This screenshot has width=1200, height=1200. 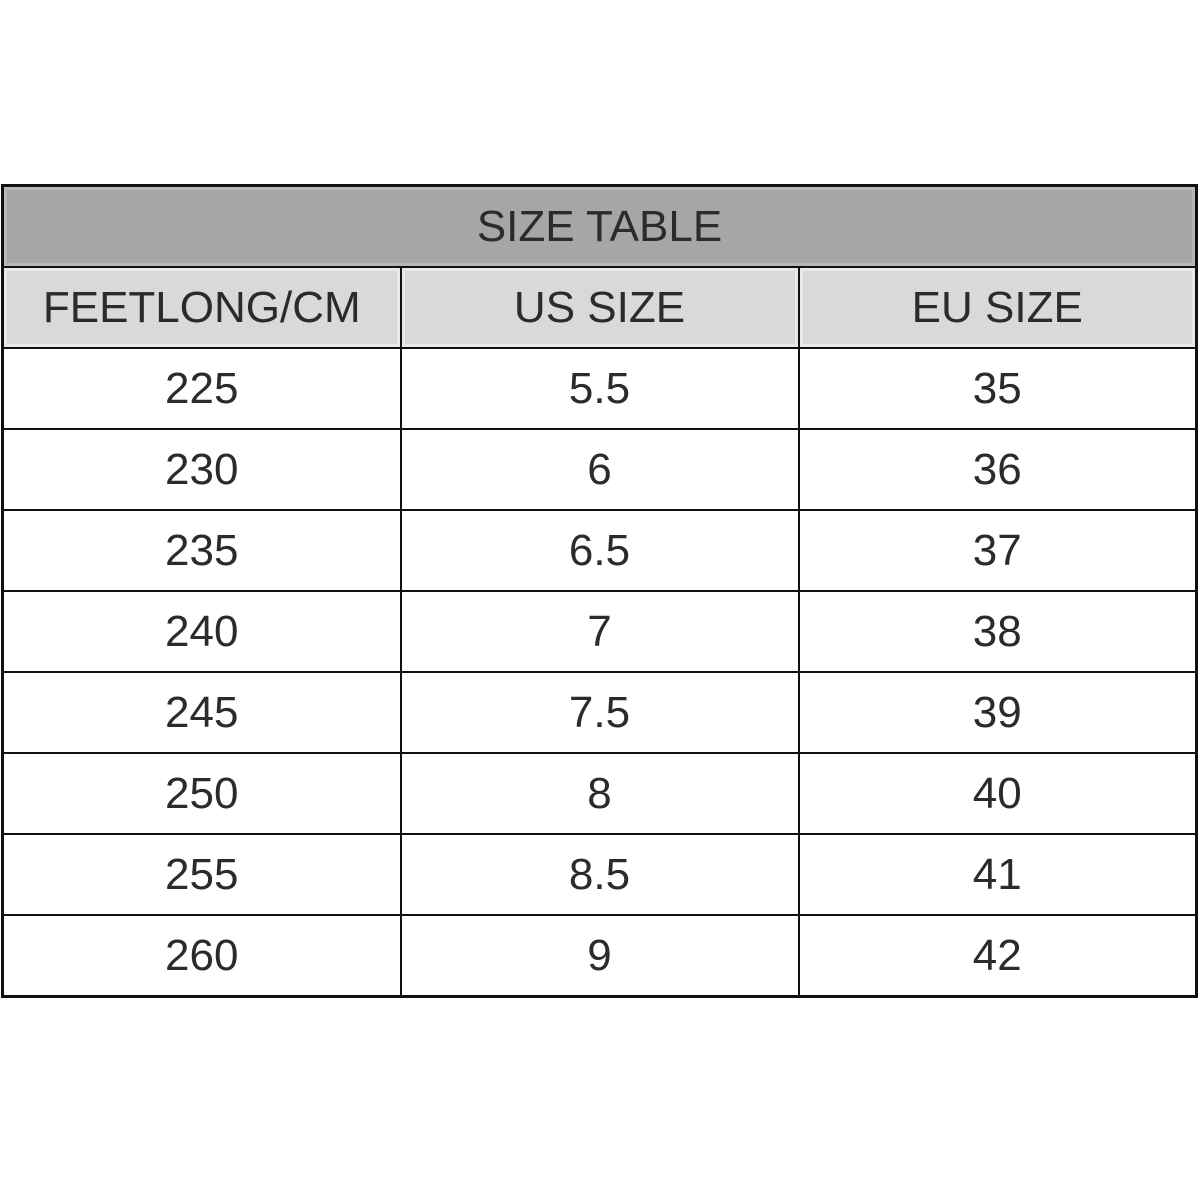 I want to click on table-row: 235 6.5 37, so click(x=599, y=550).